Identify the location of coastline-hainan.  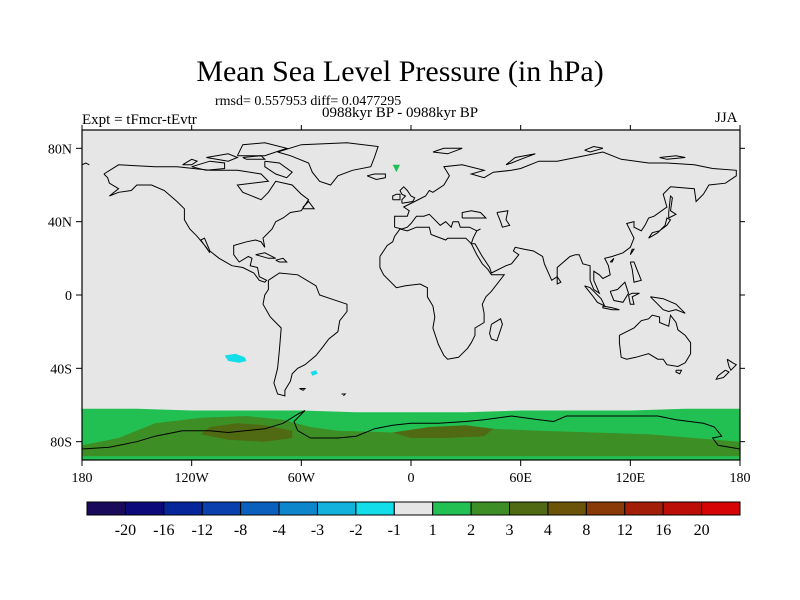
(612, 260).